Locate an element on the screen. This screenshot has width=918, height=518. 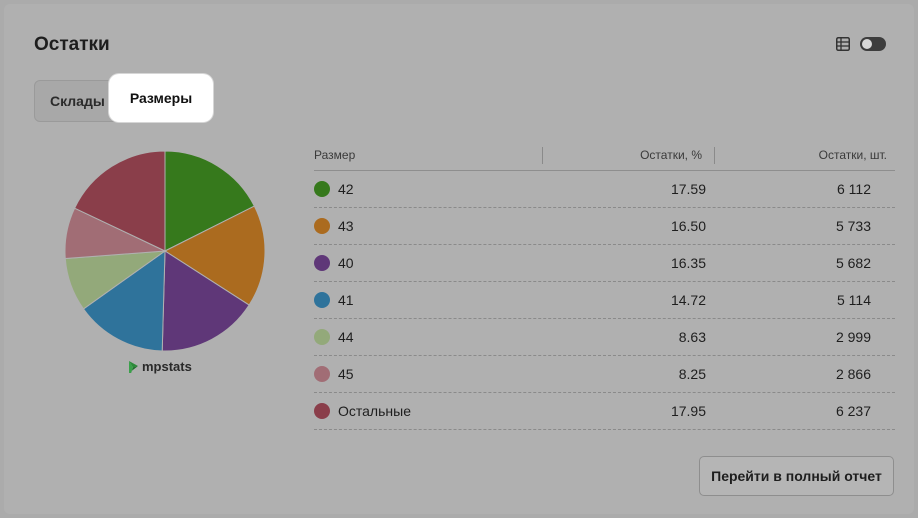
brand-name: mpstats is located at coordinates (167, 366).